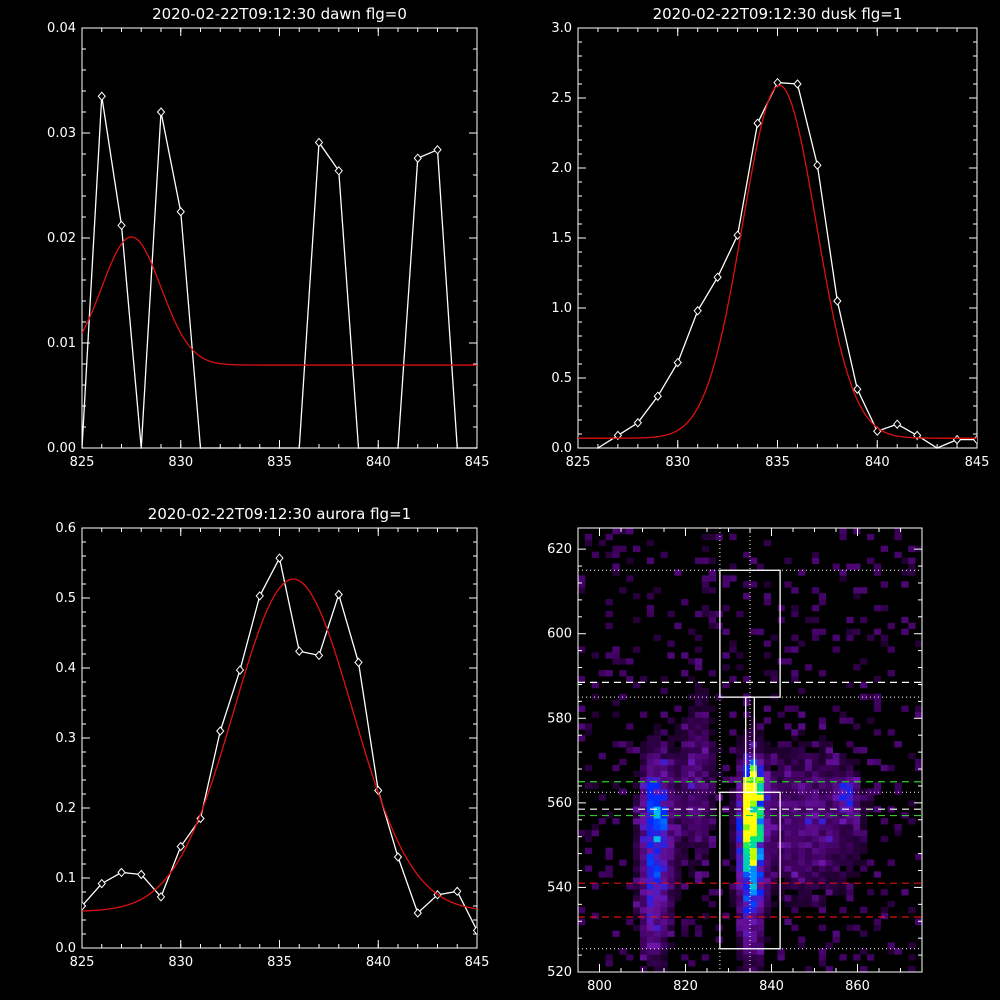 The width and height of the screenshot is (1000, 1000). I want to click on y-tick-label: 1.0, so click(561, 308).